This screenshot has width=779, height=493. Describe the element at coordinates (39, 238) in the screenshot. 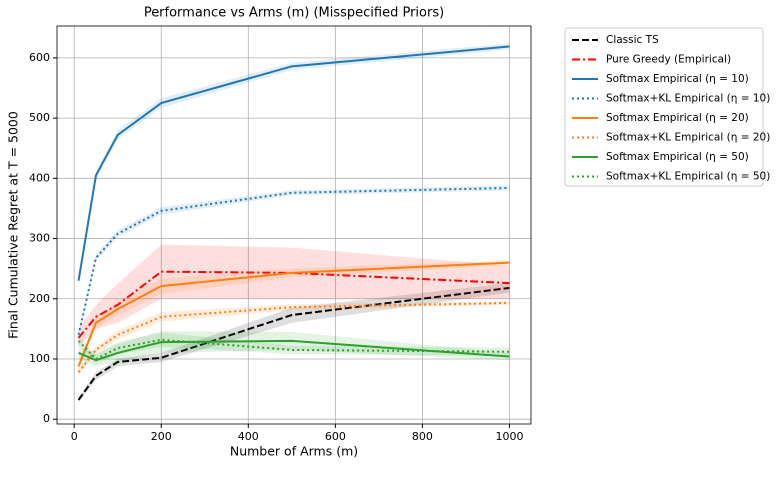

I see `y-tick-label: 300` at that location.